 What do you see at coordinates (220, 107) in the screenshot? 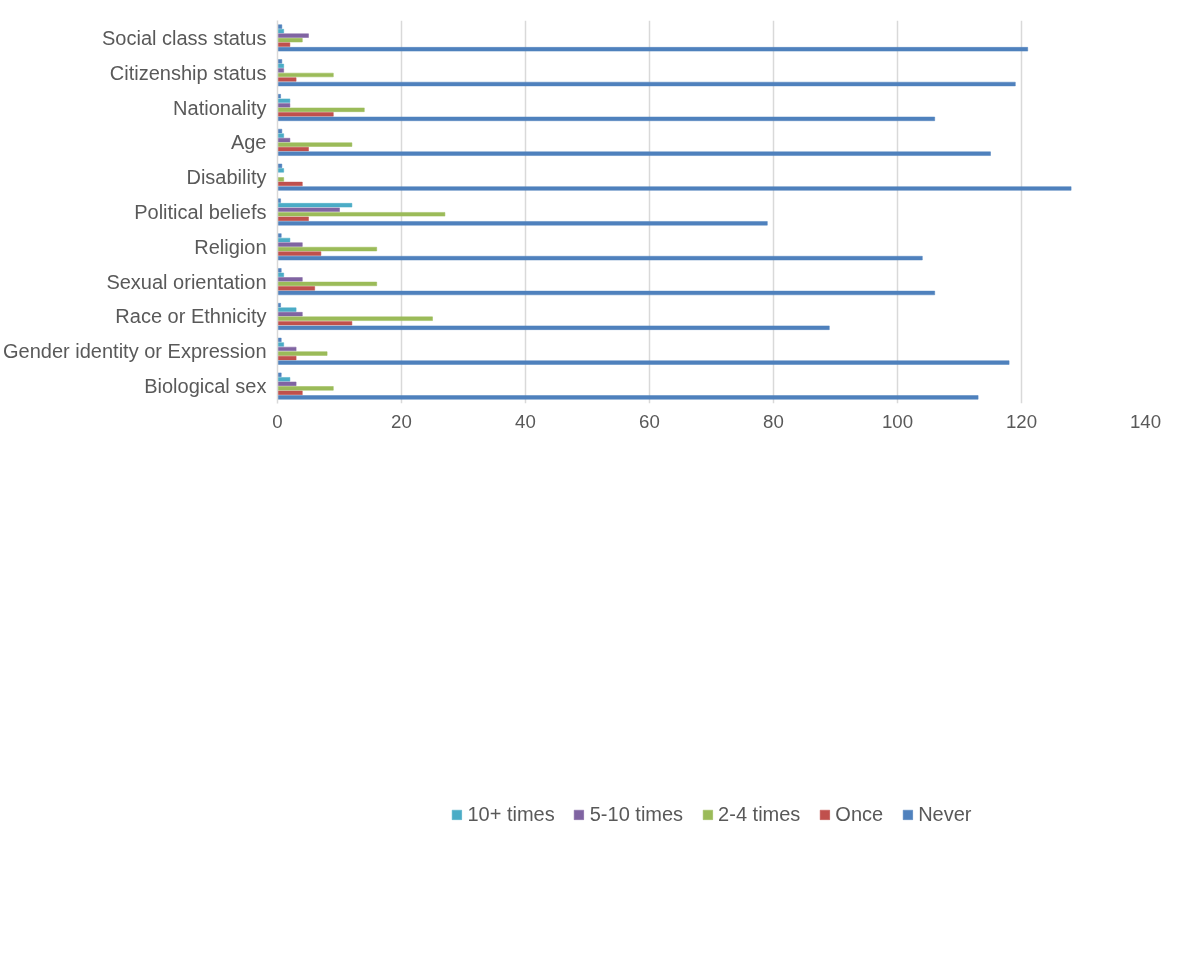
I see `y-tick-label: Nationality` at bounding box center [220, 107].